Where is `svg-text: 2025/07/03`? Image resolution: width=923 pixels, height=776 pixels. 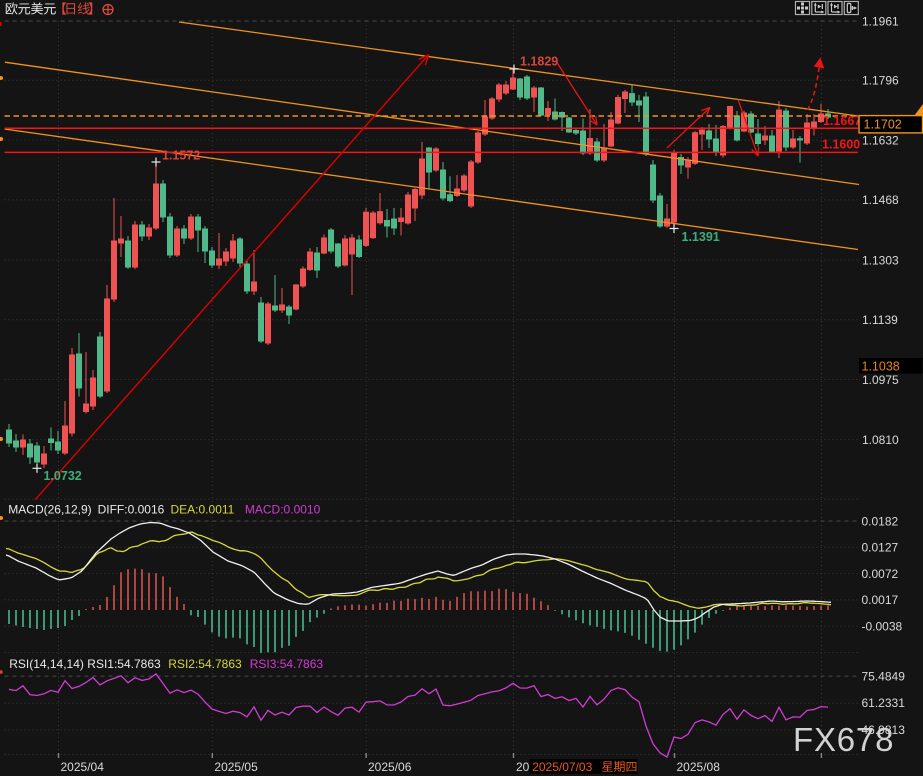
svg-text: 2025/07/03 is located at coordinates (562, 767).